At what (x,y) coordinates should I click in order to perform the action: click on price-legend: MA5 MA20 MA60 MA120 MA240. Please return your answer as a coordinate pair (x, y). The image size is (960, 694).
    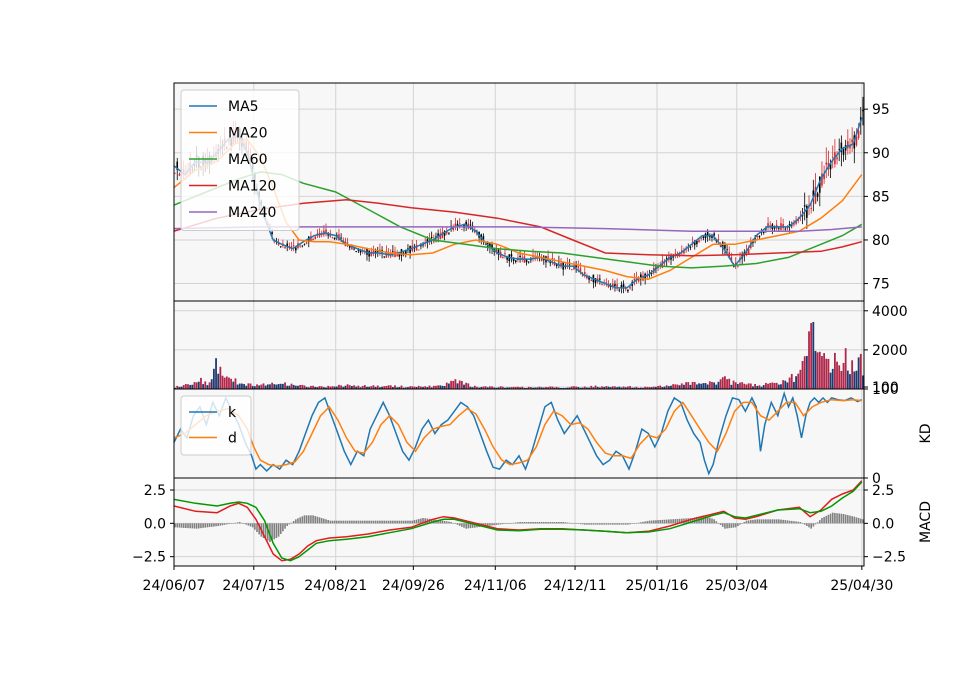
    Looking at the image, I should click on (240, 160).